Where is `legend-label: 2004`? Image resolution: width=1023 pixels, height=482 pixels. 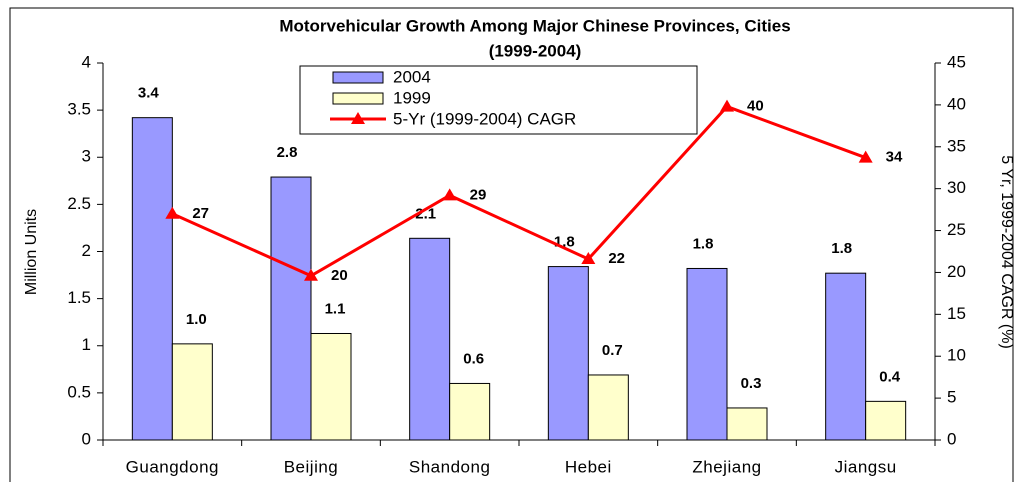
legend-label: 2004 is located at coordinates (412, 76).